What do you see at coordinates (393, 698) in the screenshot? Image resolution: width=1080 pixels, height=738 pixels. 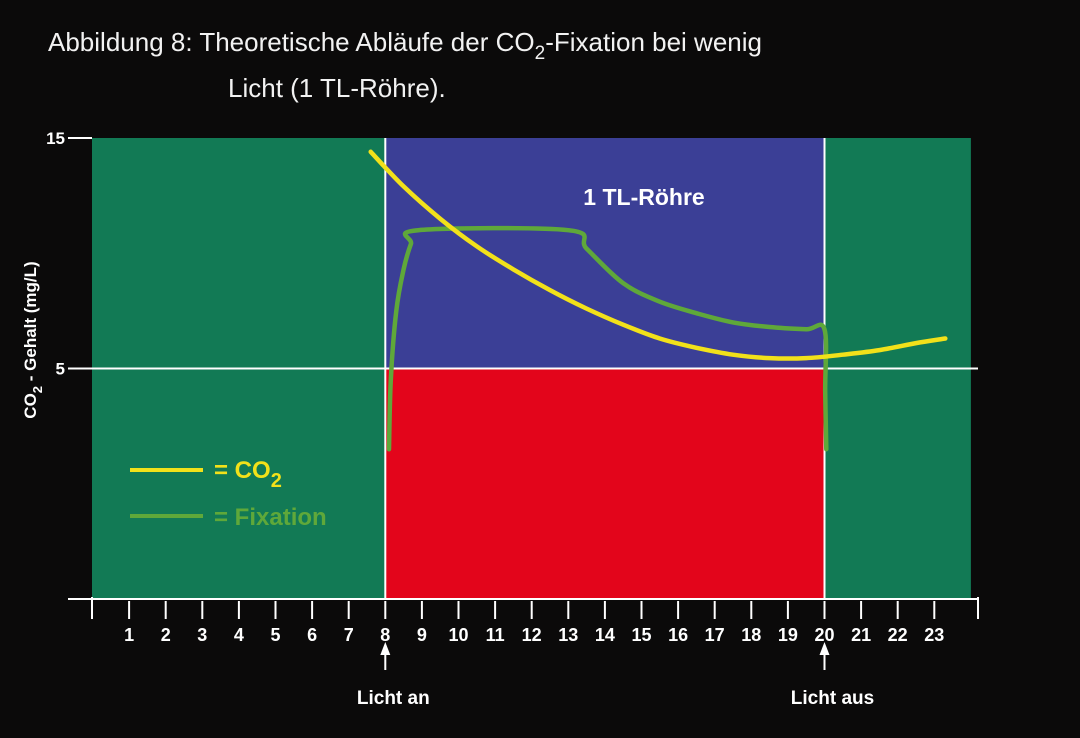 I see `annotation-label-licht-an: Licht an` at bounding box center [393, 698].